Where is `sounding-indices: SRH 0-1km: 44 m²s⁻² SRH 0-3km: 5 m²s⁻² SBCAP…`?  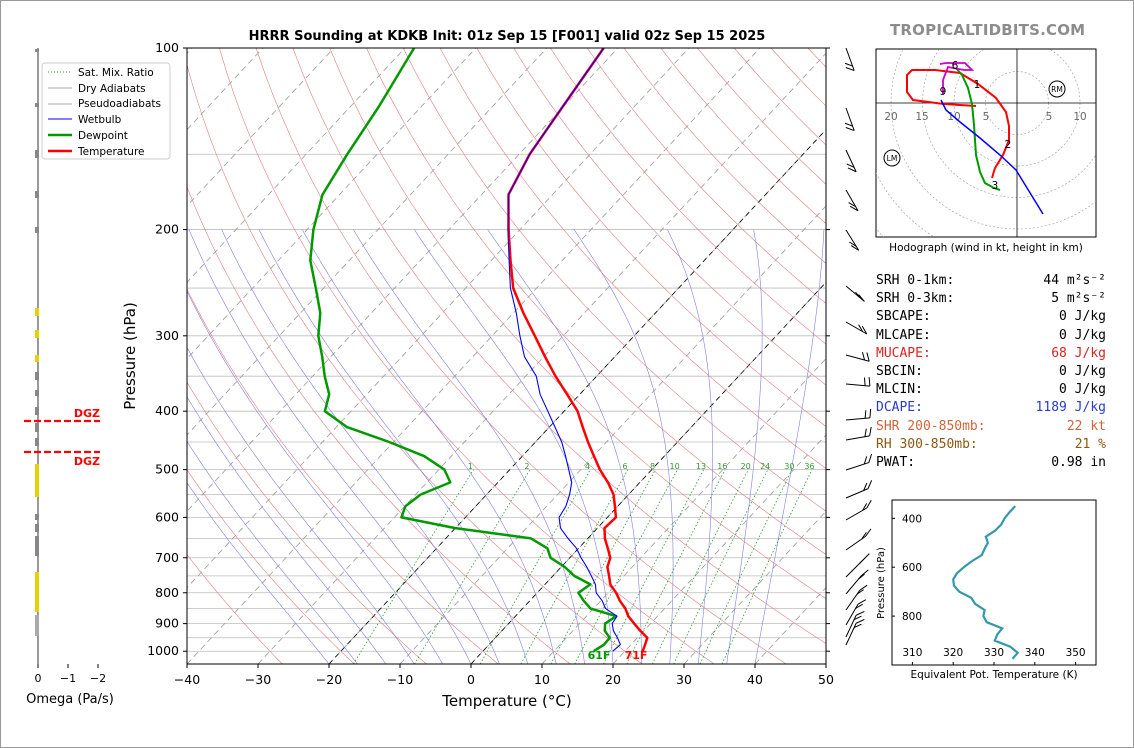 sounding-indices: SRH 0-1km: 44 m²s⁻² SRH 0-3km: 5 m²s⁻² SBCAP… is located at coordinates (991, 372).